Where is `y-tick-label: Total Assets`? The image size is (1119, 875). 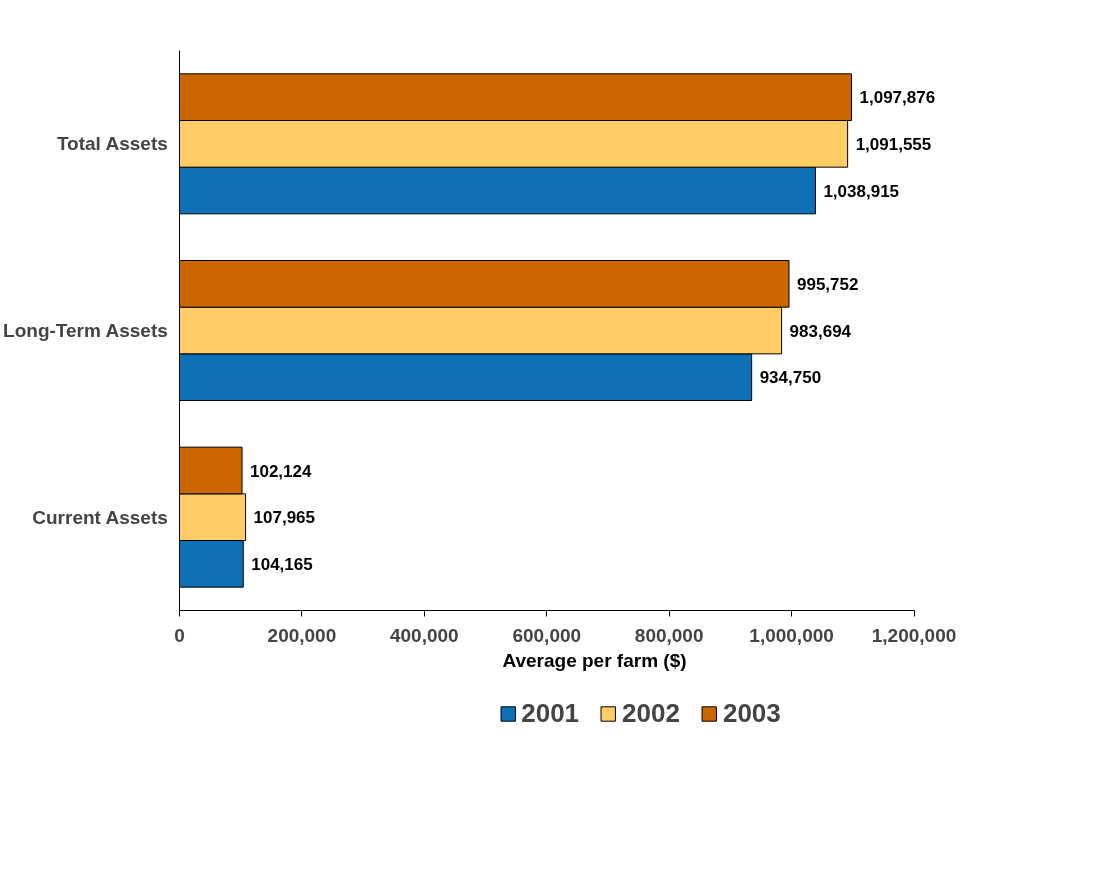 y-tick-label: Total Assets is located at coordinates (112, 144).